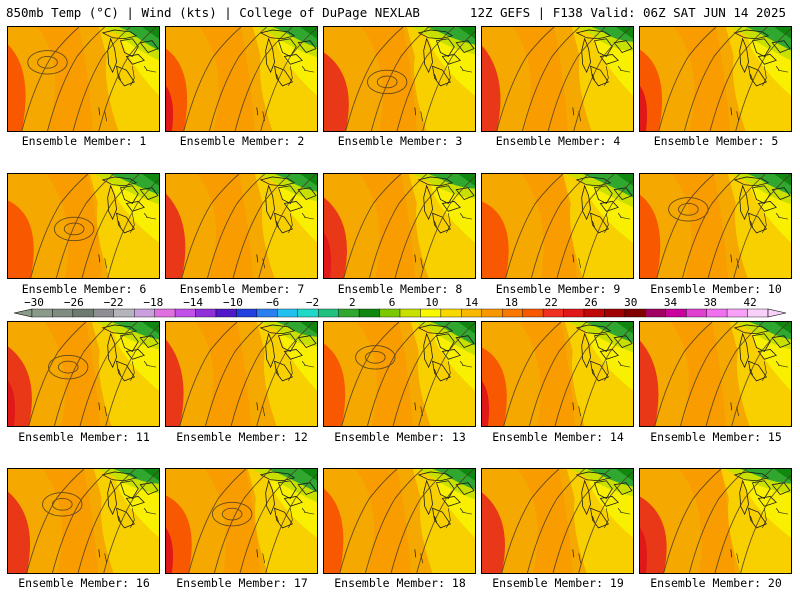  What do you see at coordinates (431, 302) in the screenshot?
I see `colorbar-tick-label: 10` at bounding box center [431, 302].